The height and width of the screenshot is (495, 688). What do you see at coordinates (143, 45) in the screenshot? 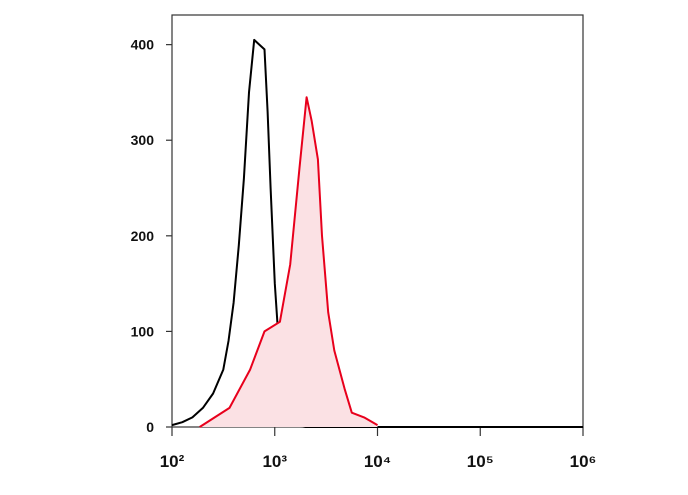
I see `y-tick-label: 400` at bounding box center [143, 45].